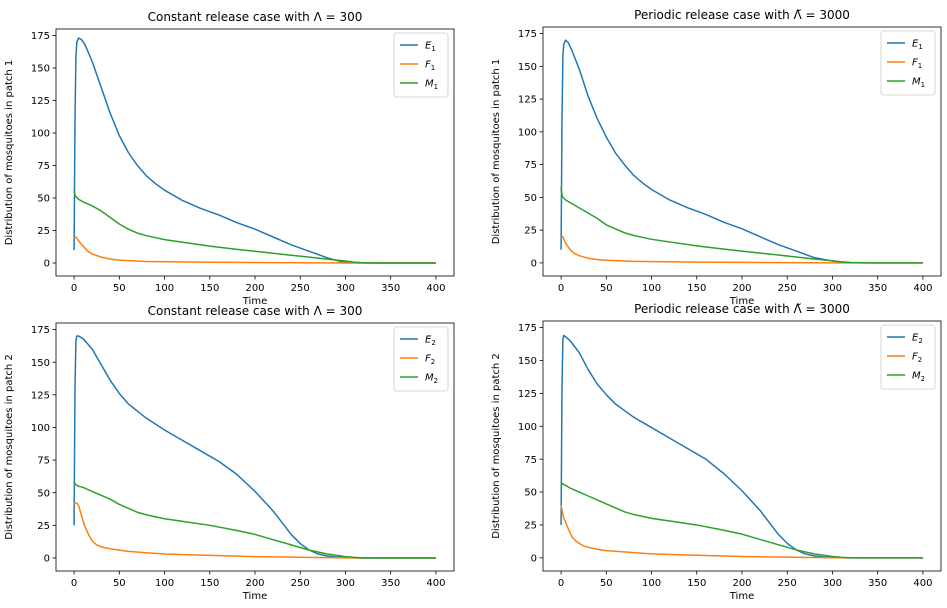 This screenshot has width=947, height=608. Describe the element at coordinates (741, 225) in the screenshot. I see `series-line-m1` at that location.